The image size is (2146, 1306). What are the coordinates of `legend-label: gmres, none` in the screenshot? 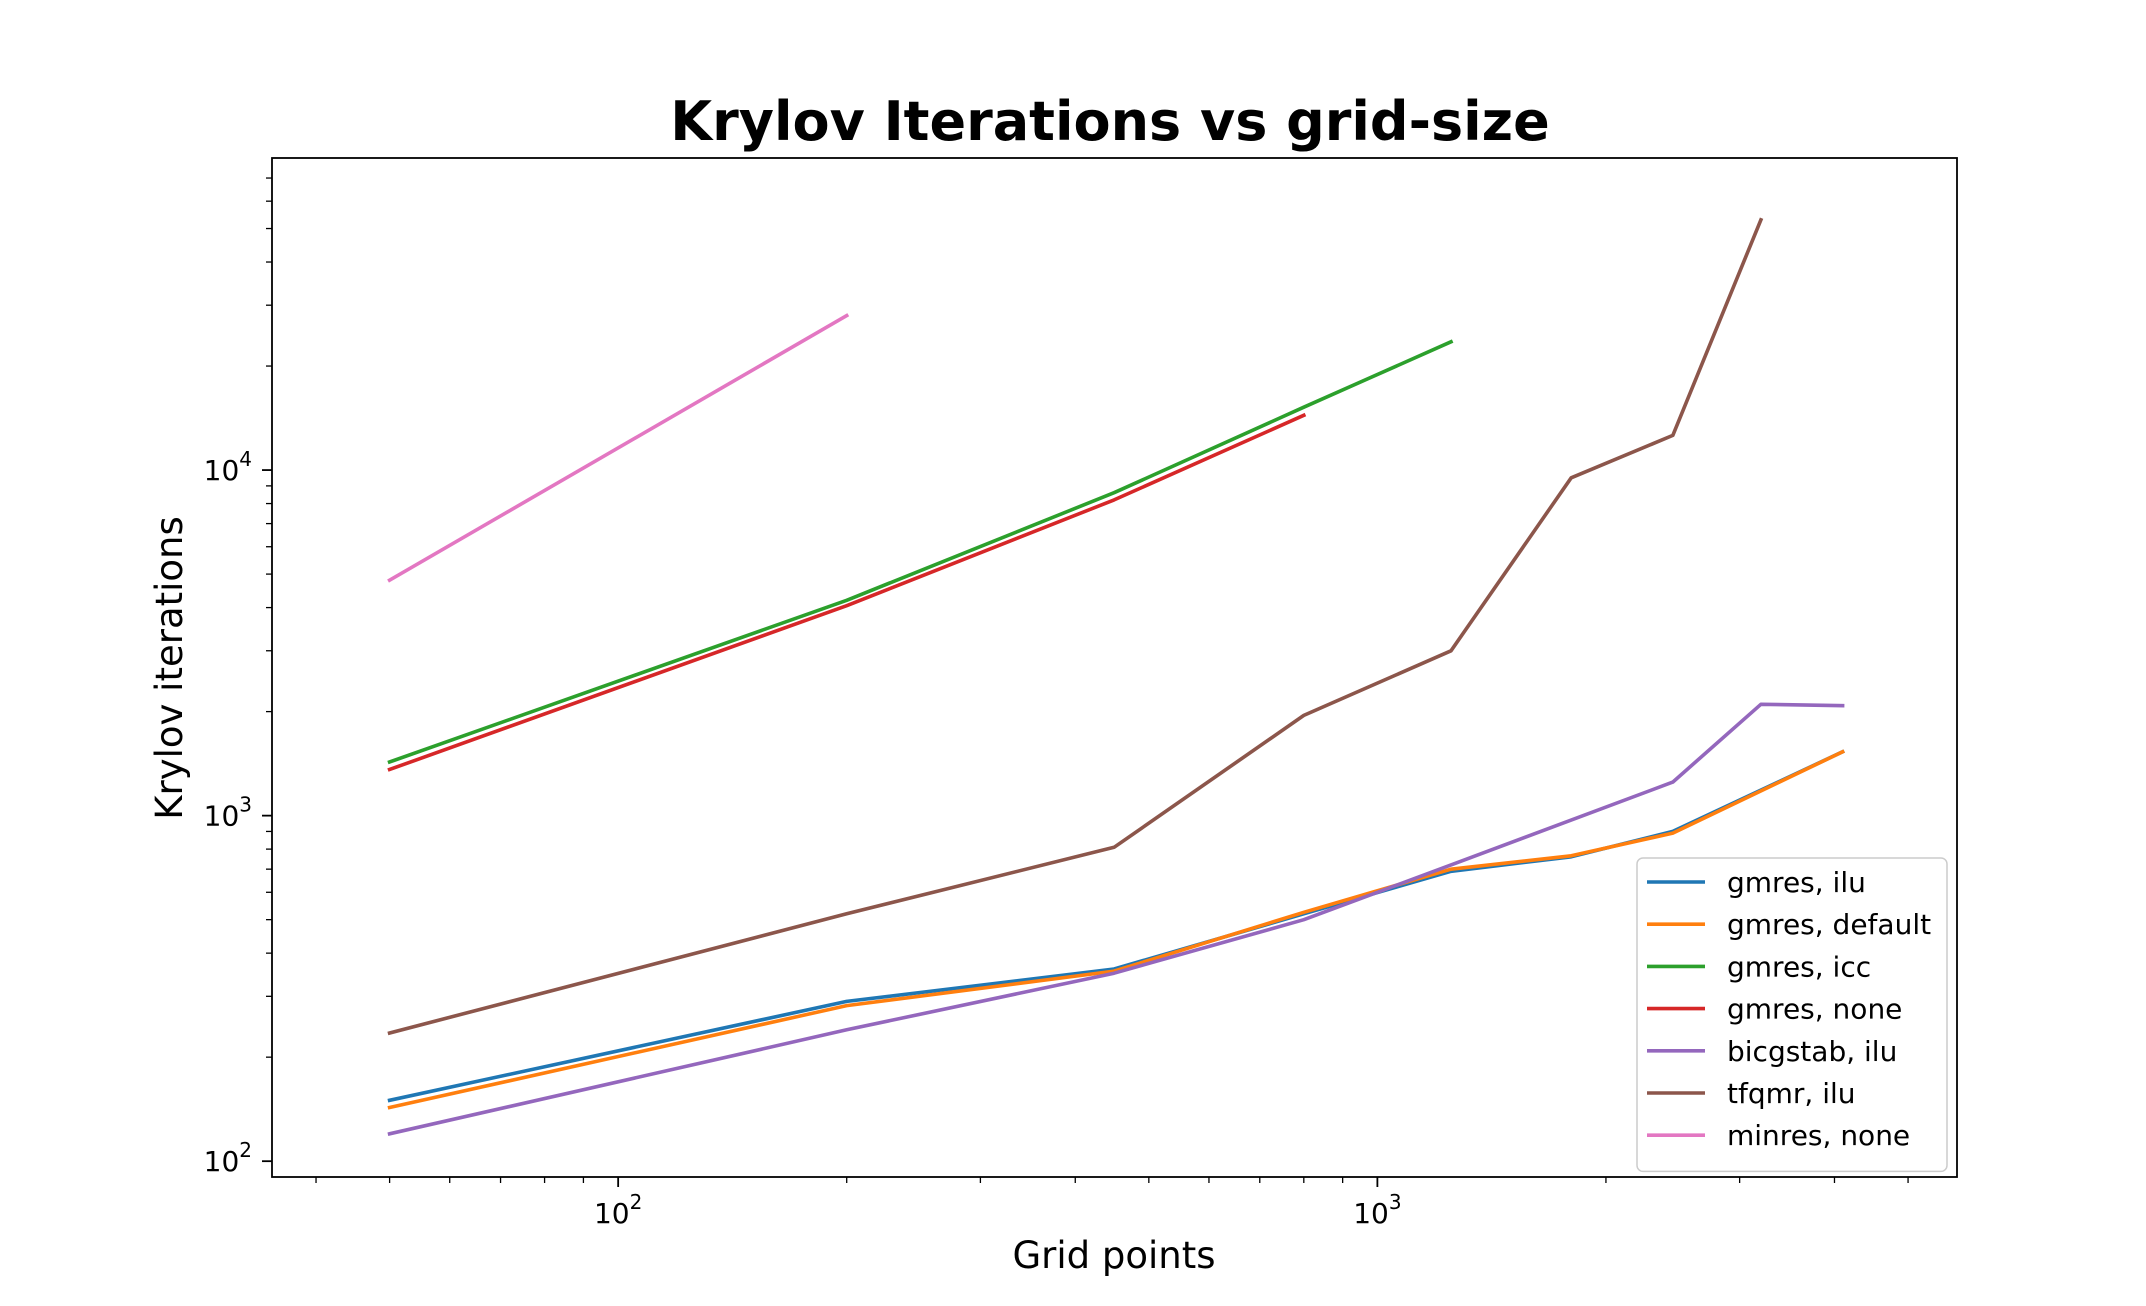 It's located at (1814, 1009).